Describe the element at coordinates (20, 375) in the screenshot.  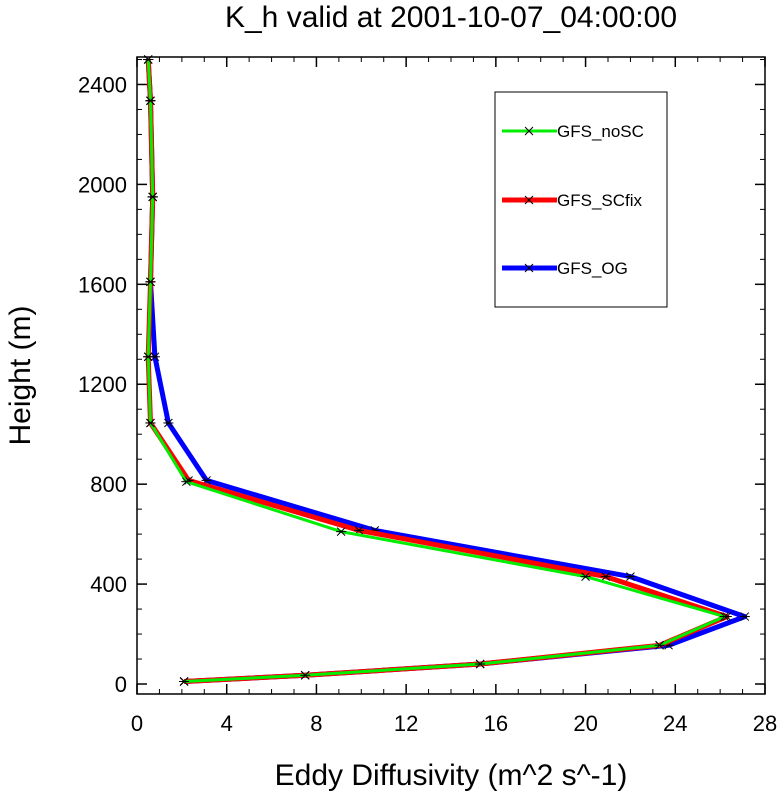
I see `y-axis-label: Height (m)` at that location.